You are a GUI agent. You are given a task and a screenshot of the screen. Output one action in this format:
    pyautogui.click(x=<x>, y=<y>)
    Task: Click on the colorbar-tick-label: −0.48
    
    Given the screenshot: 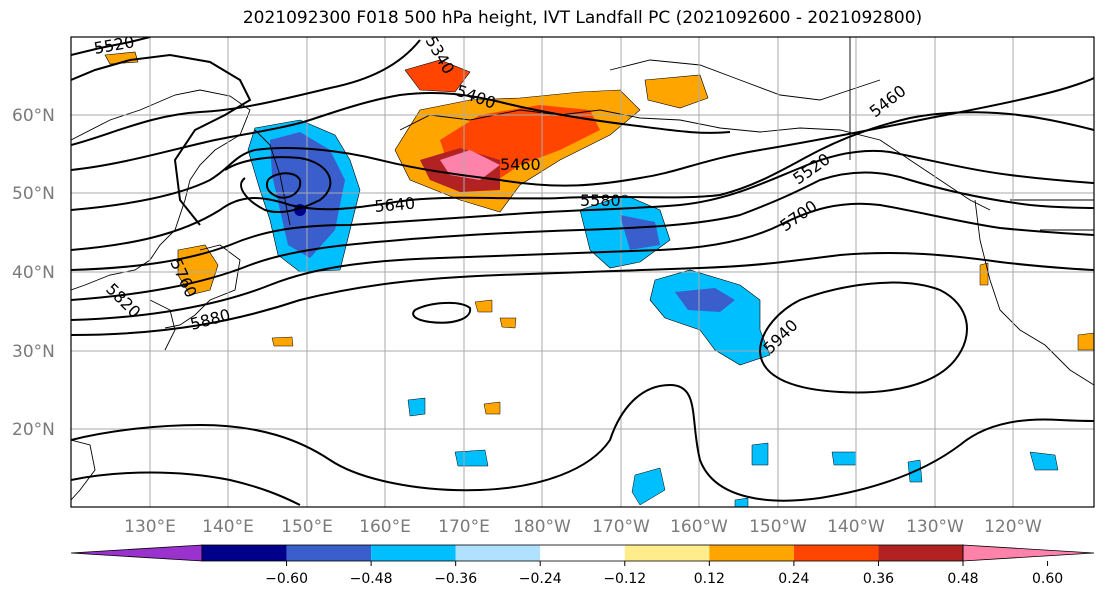 What is the action you would take?
    pyautogui.click(x=371, y=579)
    